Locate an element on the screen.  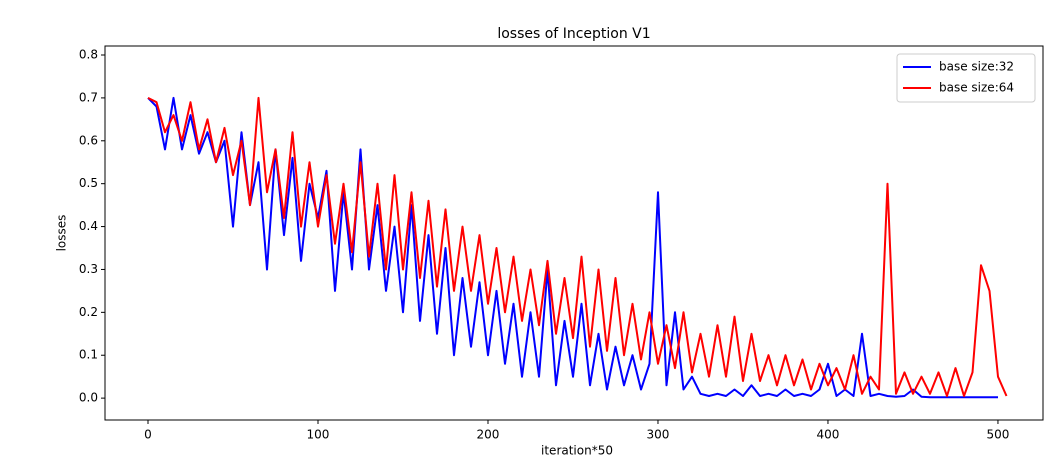
x-axis-label: iteration*50 is located at coordinates (577, 451).